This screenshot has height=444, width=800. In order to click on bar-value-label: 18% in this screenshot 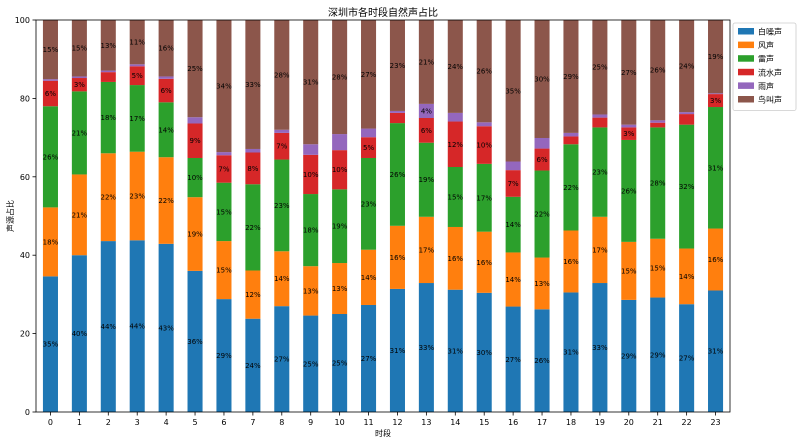, I will do `click(109, 118)`.